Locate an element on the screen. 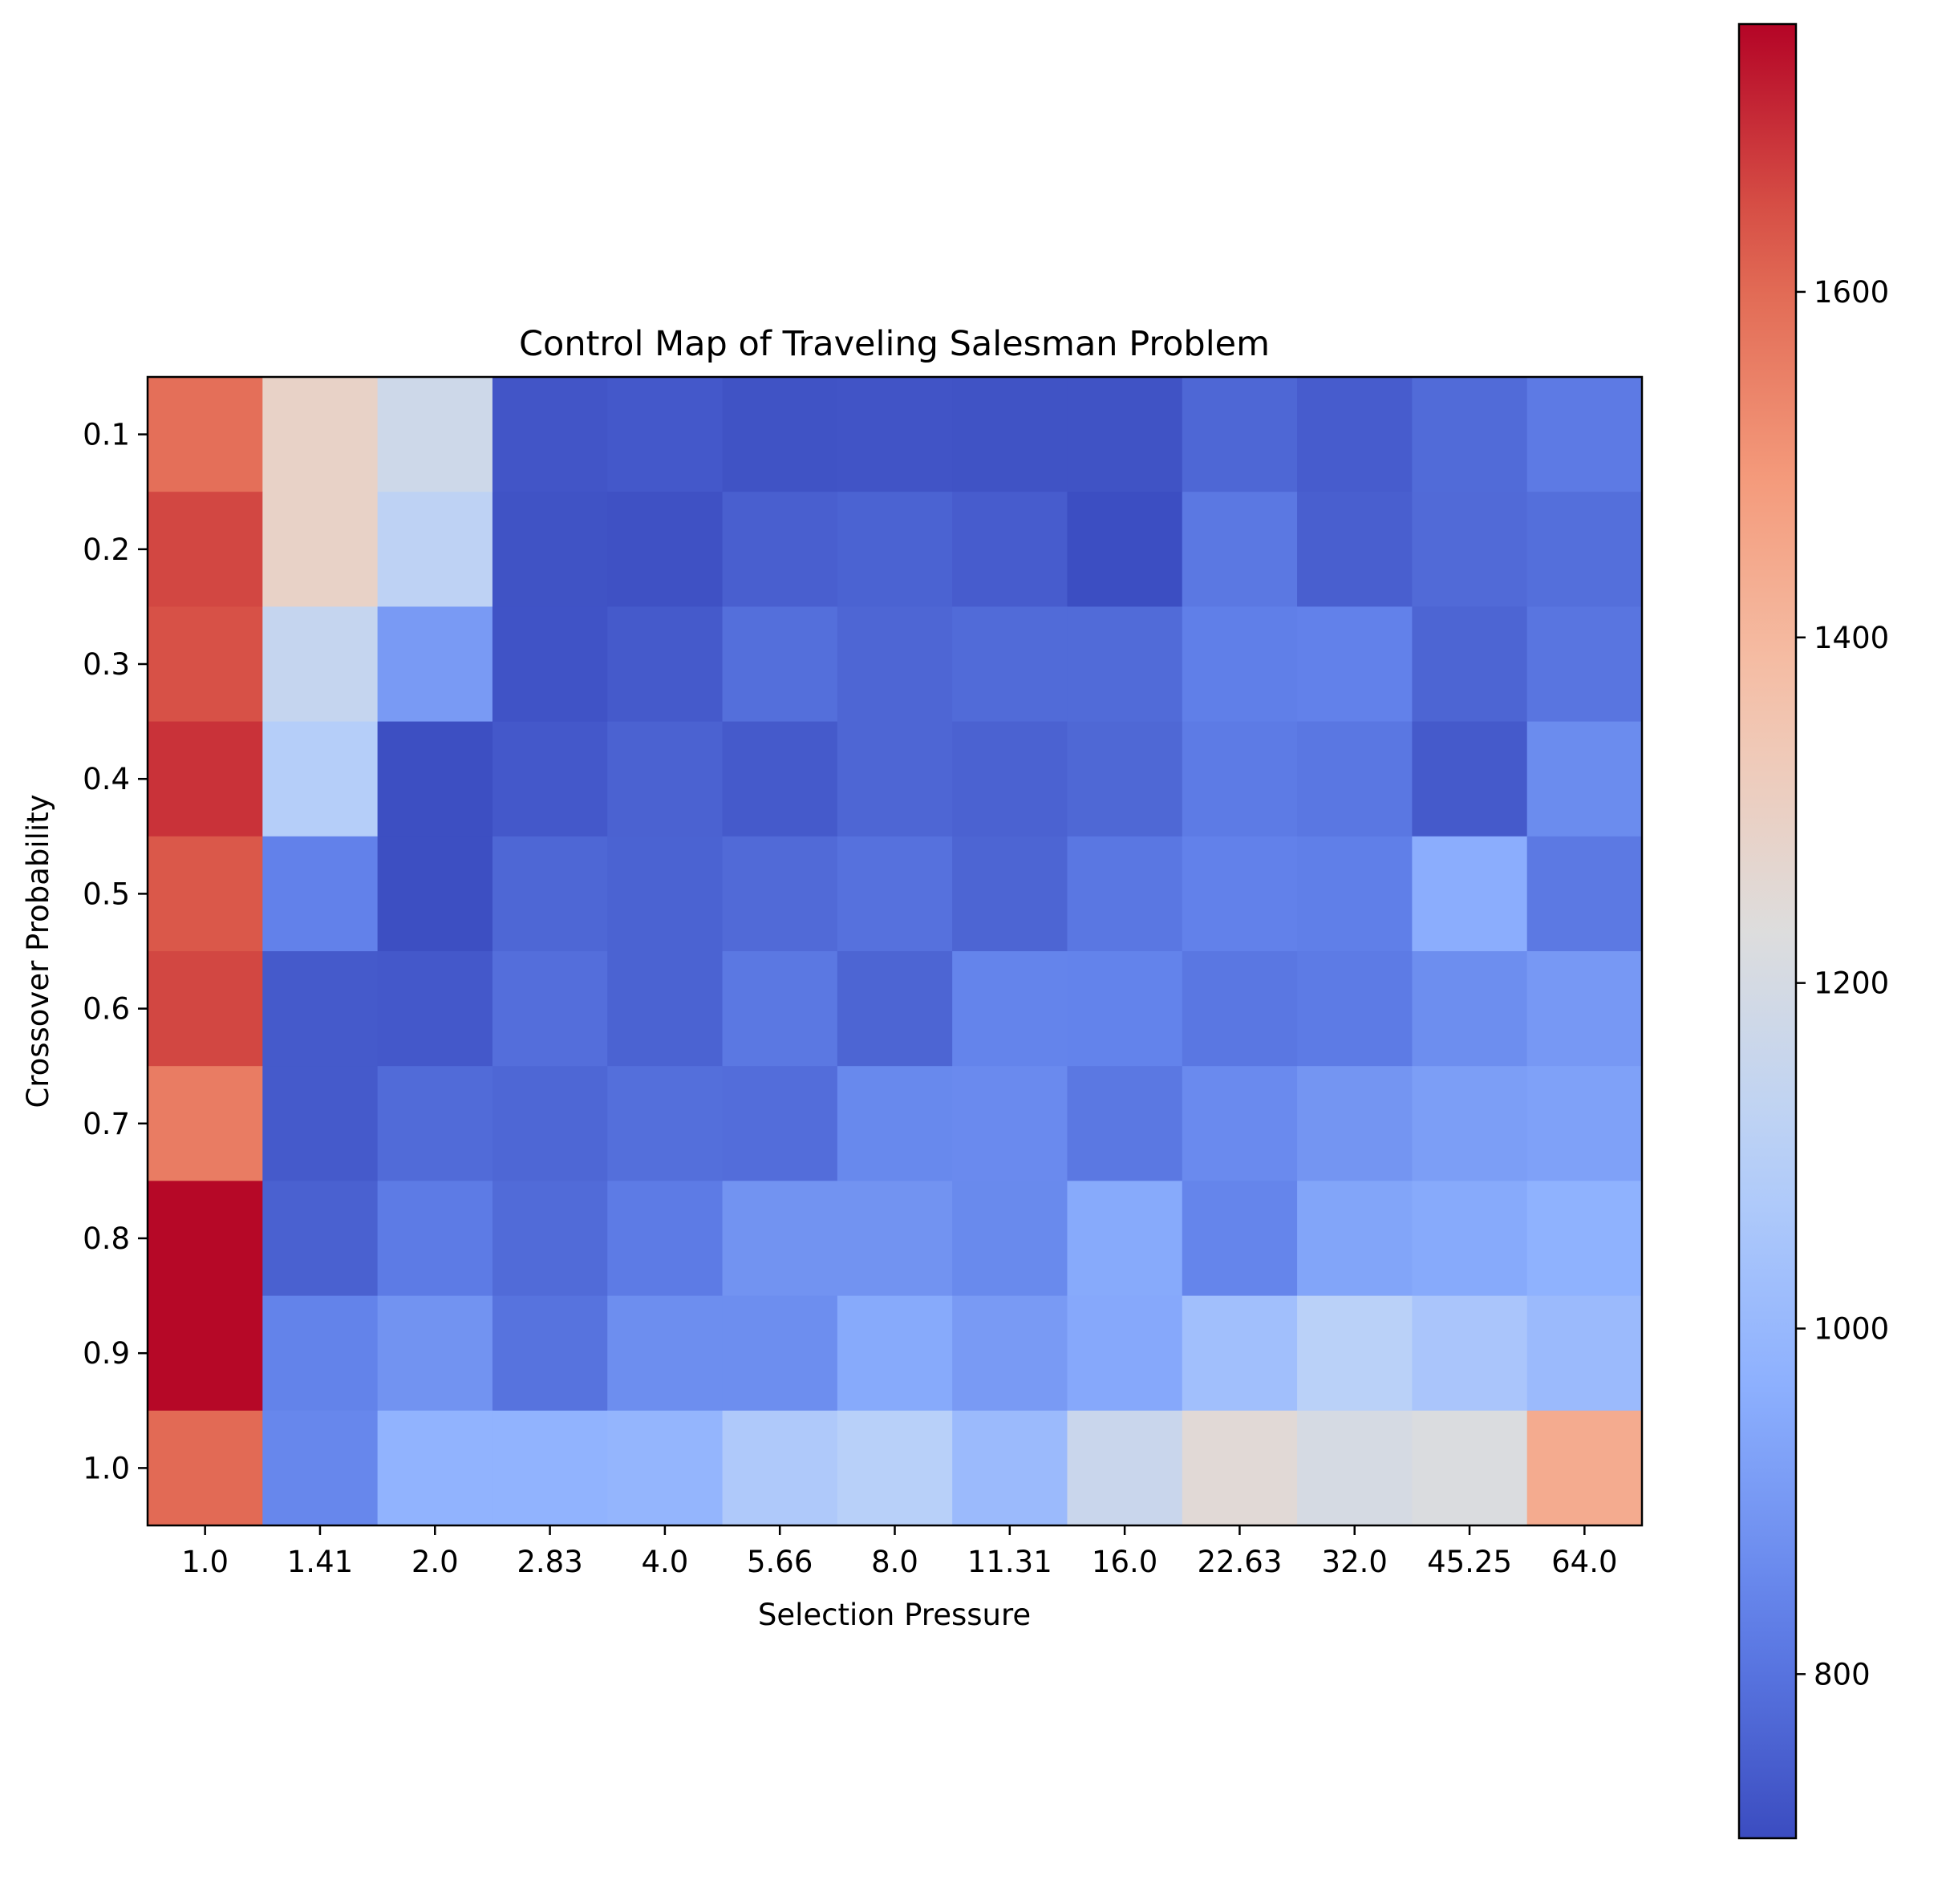 The width and height of the screenshot is (1958, 1904). x-tick-label: 2.0 is located at coordinates (435, 1562).